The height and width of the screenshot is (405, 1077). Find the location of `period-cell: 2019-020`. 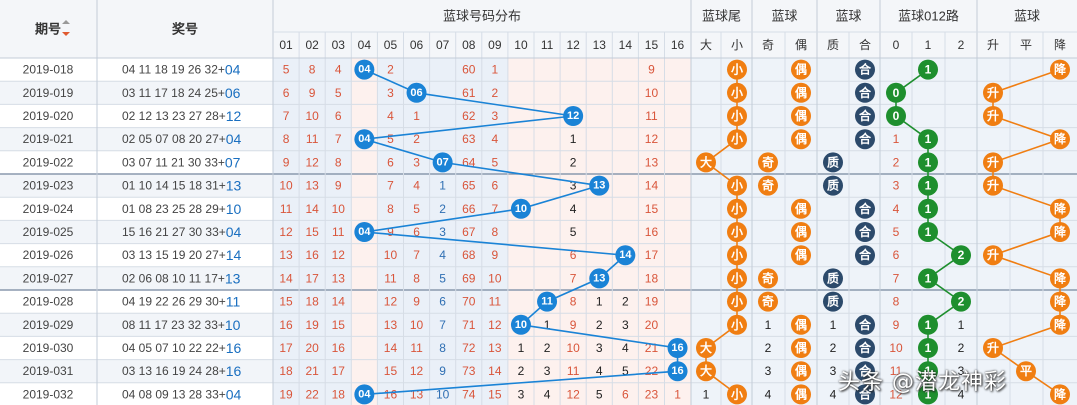

period-cell: 2019-020 is located at coordinates (48, 116).